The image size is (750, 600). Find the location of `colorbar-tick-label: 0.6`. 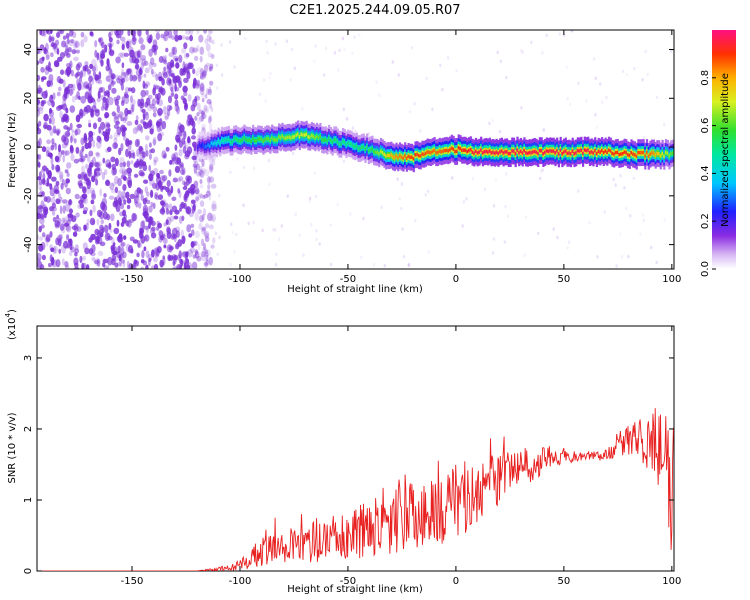

colorbar-tick-label: 0.6 is located at coordinates (705, 126).